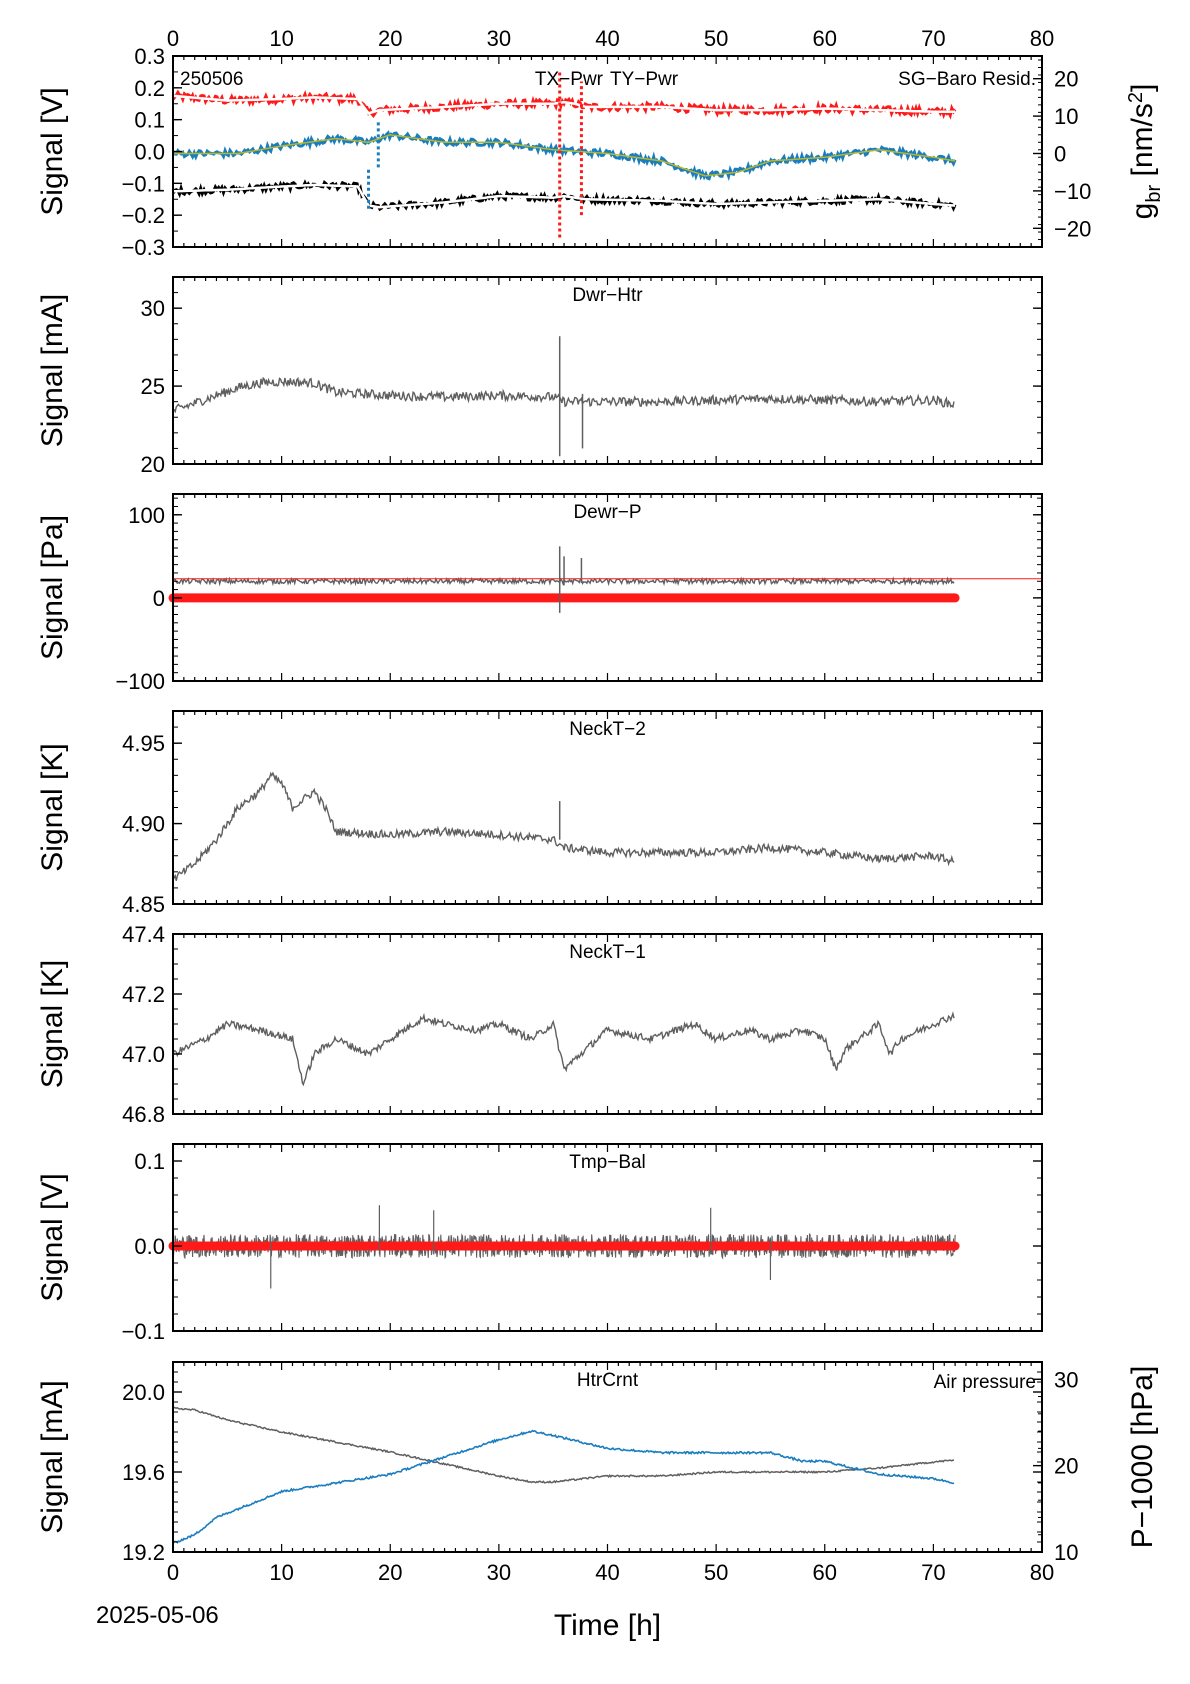 The width and height of the screenshot is (1190, 1684). I want to click on series-ty-pwr-raw, so click(564, 104).